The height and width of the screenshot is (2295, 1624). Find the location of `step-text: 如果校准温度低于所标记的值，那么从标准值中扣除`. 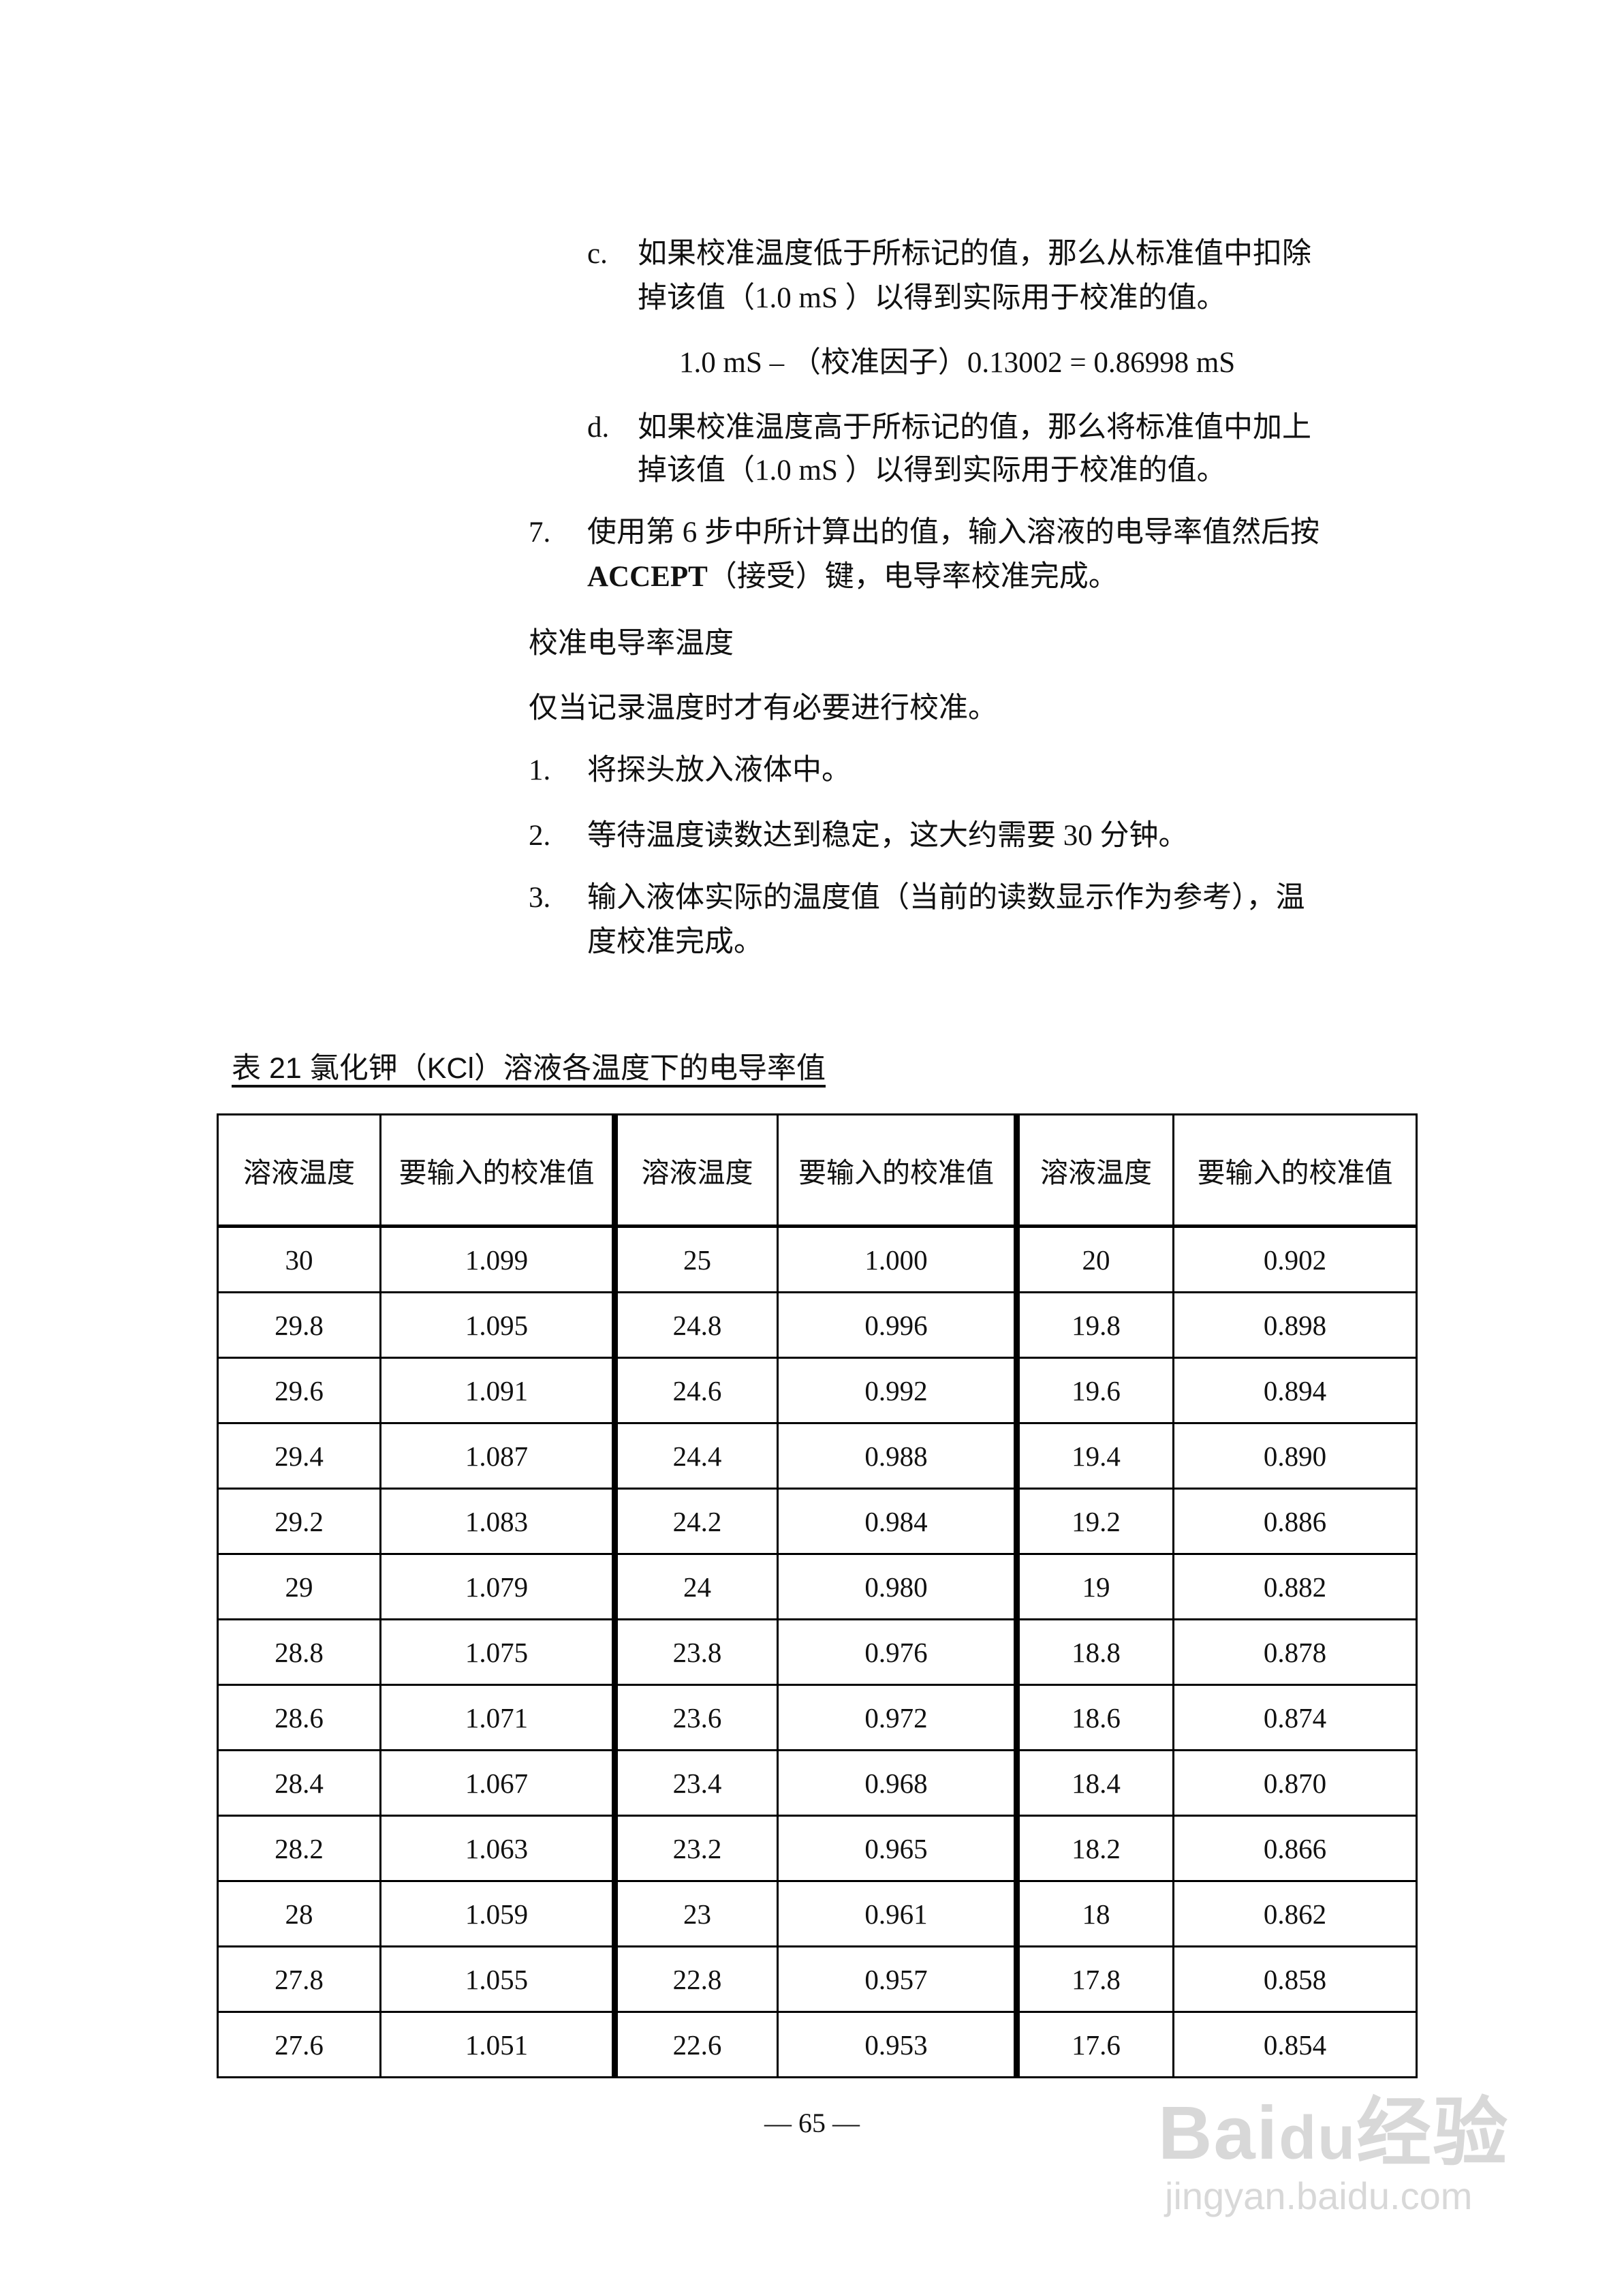

step-text: 如果校准温度低于所标记的值，那么从标准值中扣除 is located at coordinates (974, 254).